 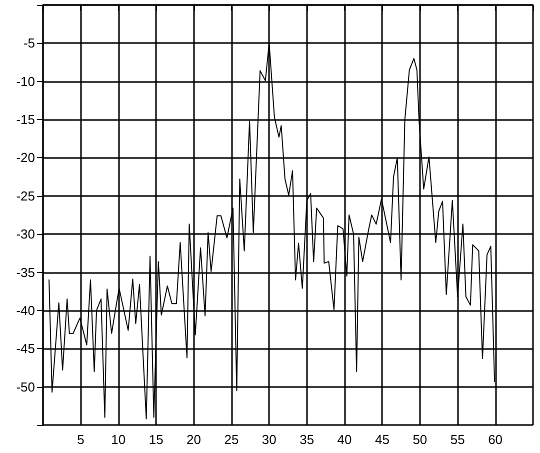 What do you see at coordinates (25, 196) in the screenshot?
I see `y-tick-label: -25` at bounding box center [25, 196].